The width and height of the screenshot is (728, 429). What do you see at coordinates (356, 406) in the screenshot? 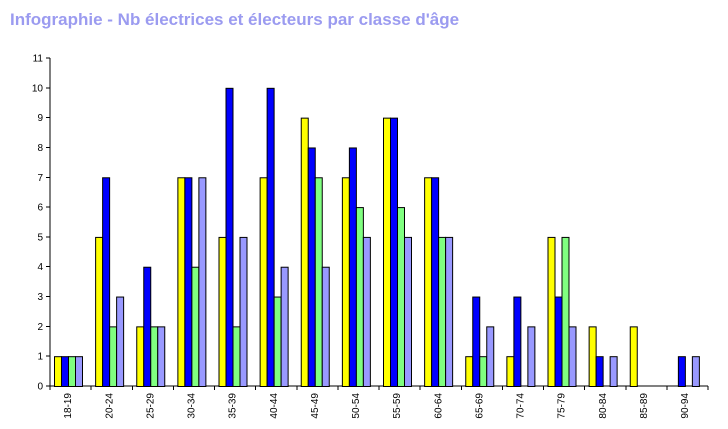
I see `x-tick-label: 50-54` at bounding box center [356, 406].